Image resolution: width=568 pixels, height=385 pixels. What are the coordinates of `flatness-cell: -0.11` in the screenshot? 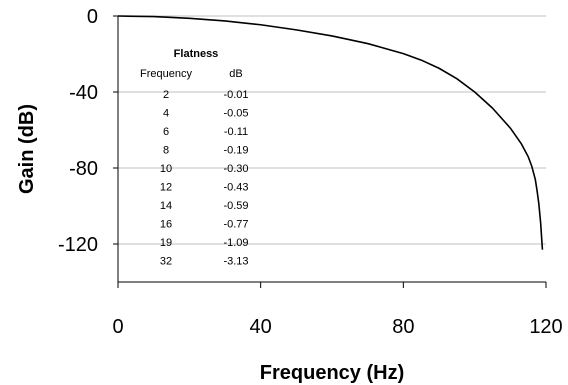 It's located at (236, 132).